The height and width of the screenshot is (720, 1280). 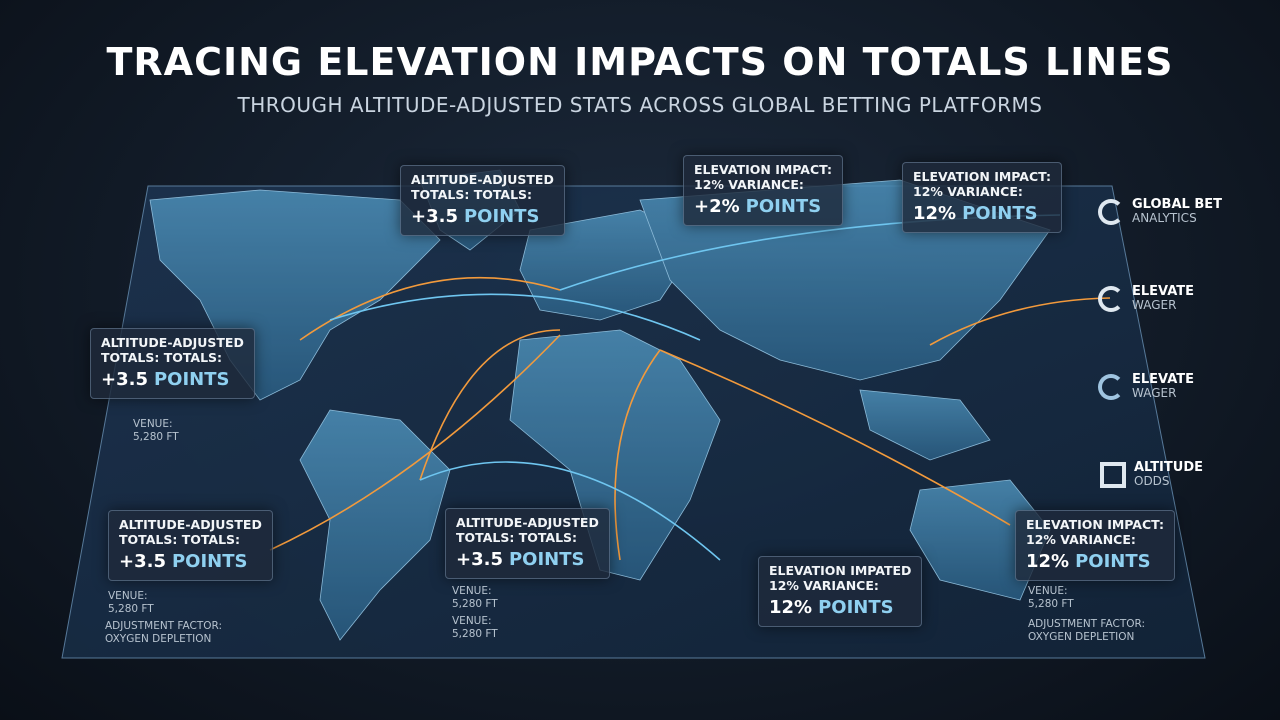 I want to click on callout: ELEVATION IMPATED 12% VARIANCE: 12% POINTS, so click(x=840, y=591).